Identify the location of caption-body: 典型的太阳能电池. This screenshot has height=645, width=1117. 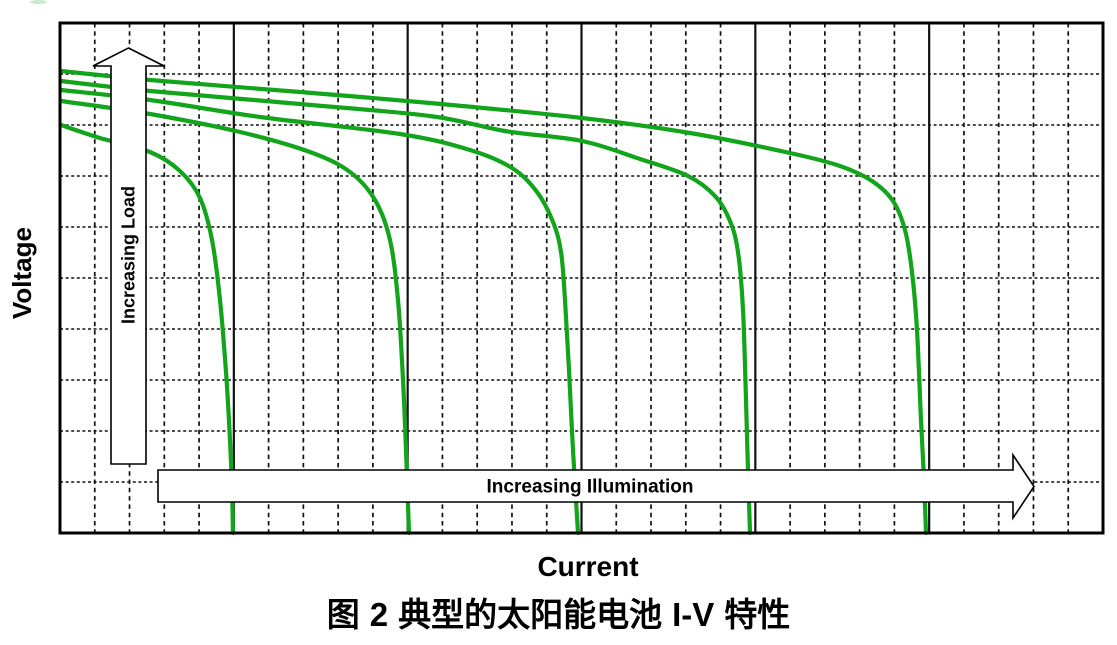
(530, 616).